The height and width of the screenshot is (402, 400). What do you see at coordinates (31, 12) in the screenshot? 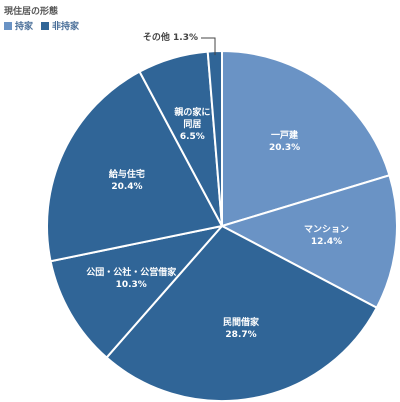
I see `chart-title: 現住居の形態` at bounding box center [31, 12].